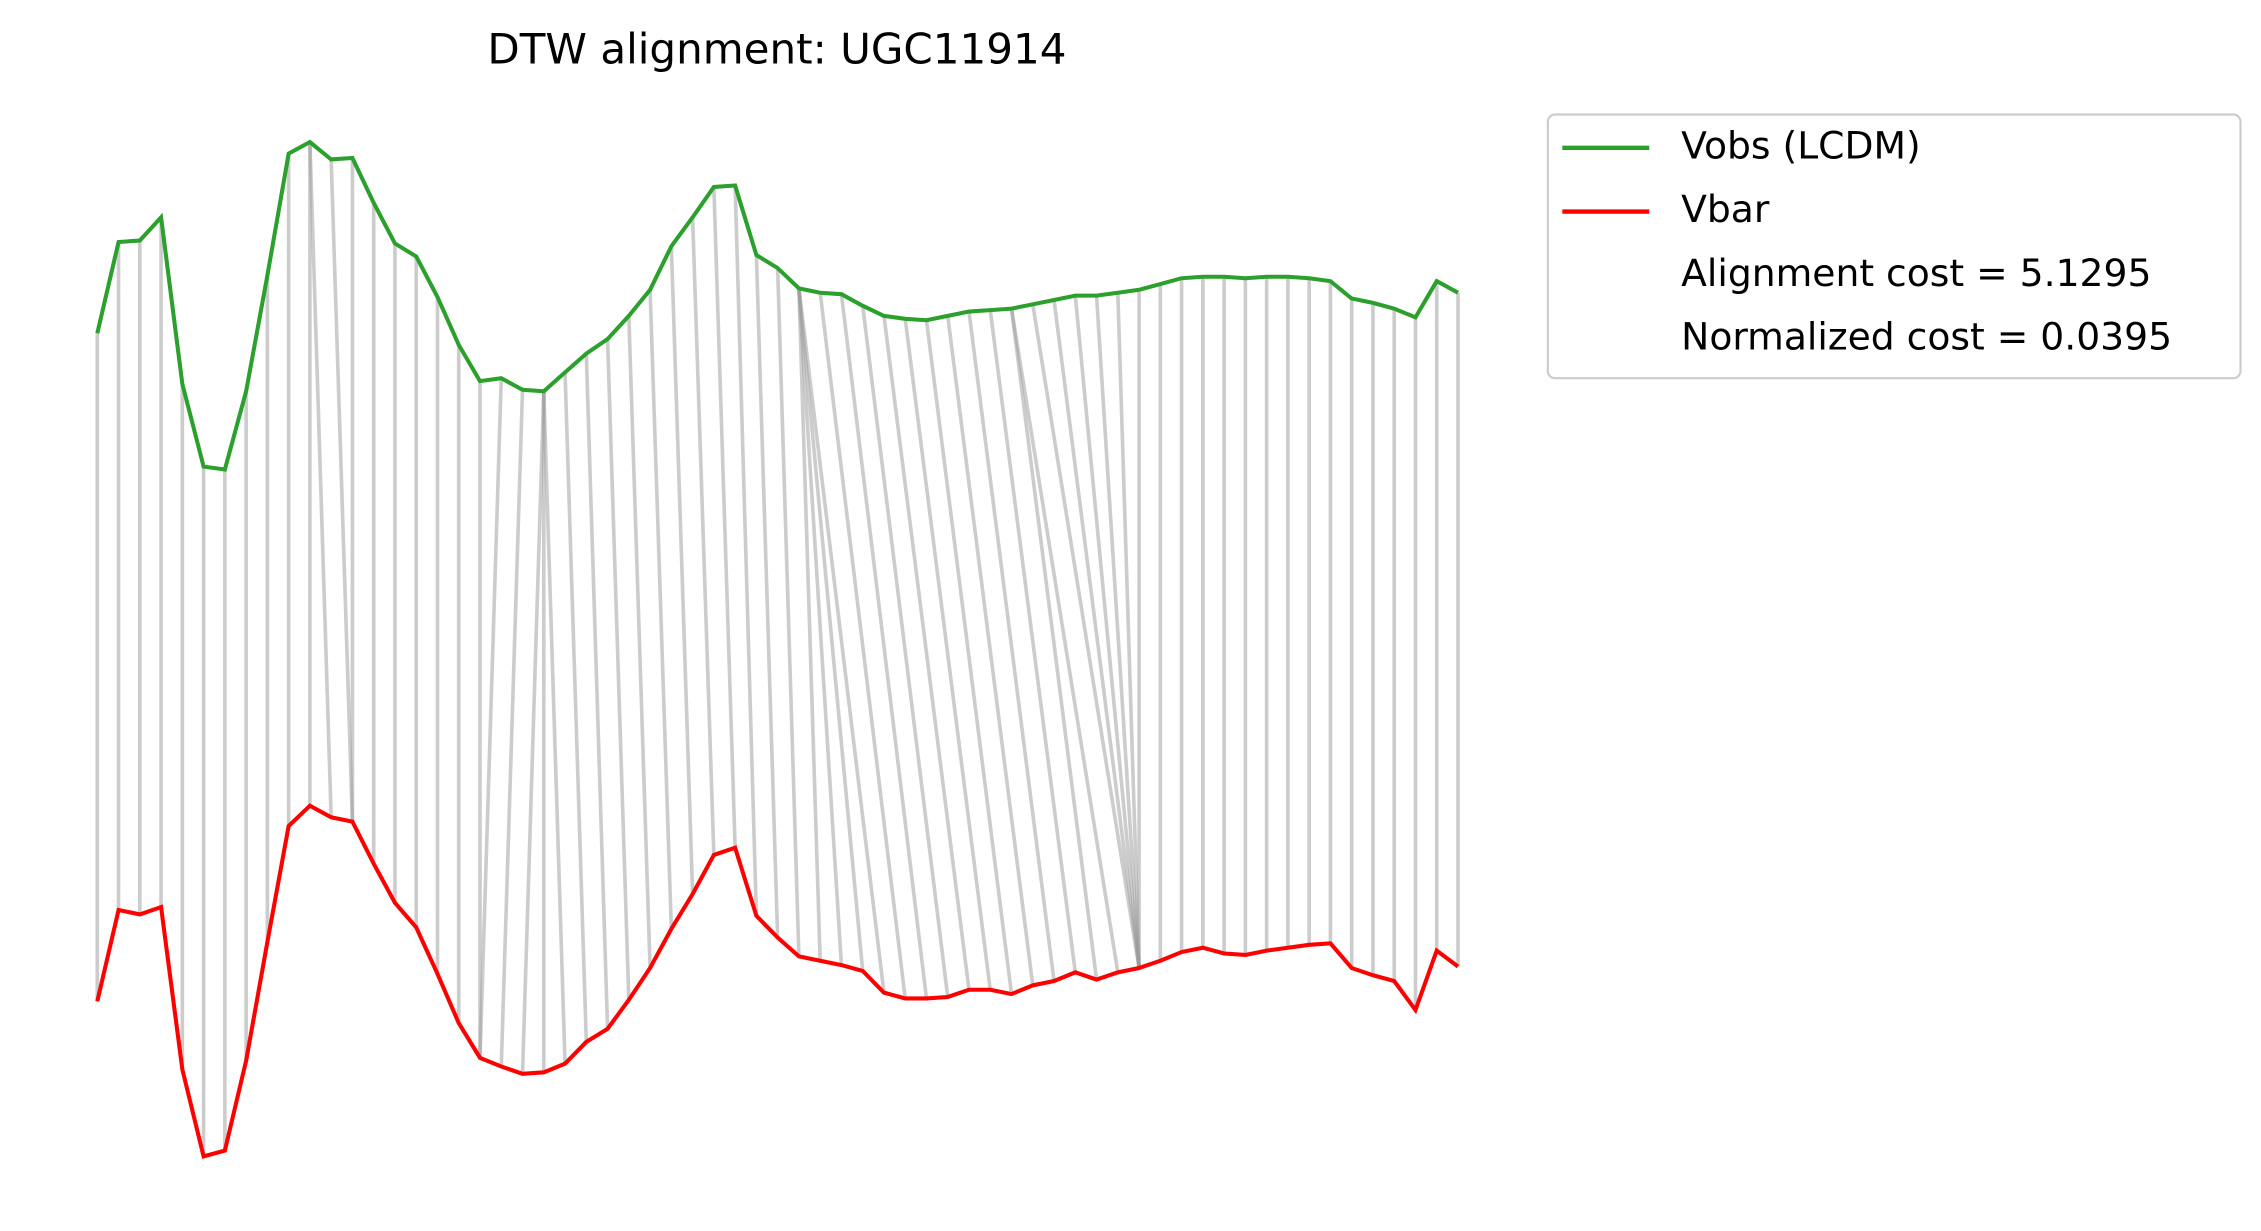  What do you see at coordinates (1801, 145) in the screenshot?
I see `legend-label: Vobs (LCDM)` at bounding box center [1801, 145].